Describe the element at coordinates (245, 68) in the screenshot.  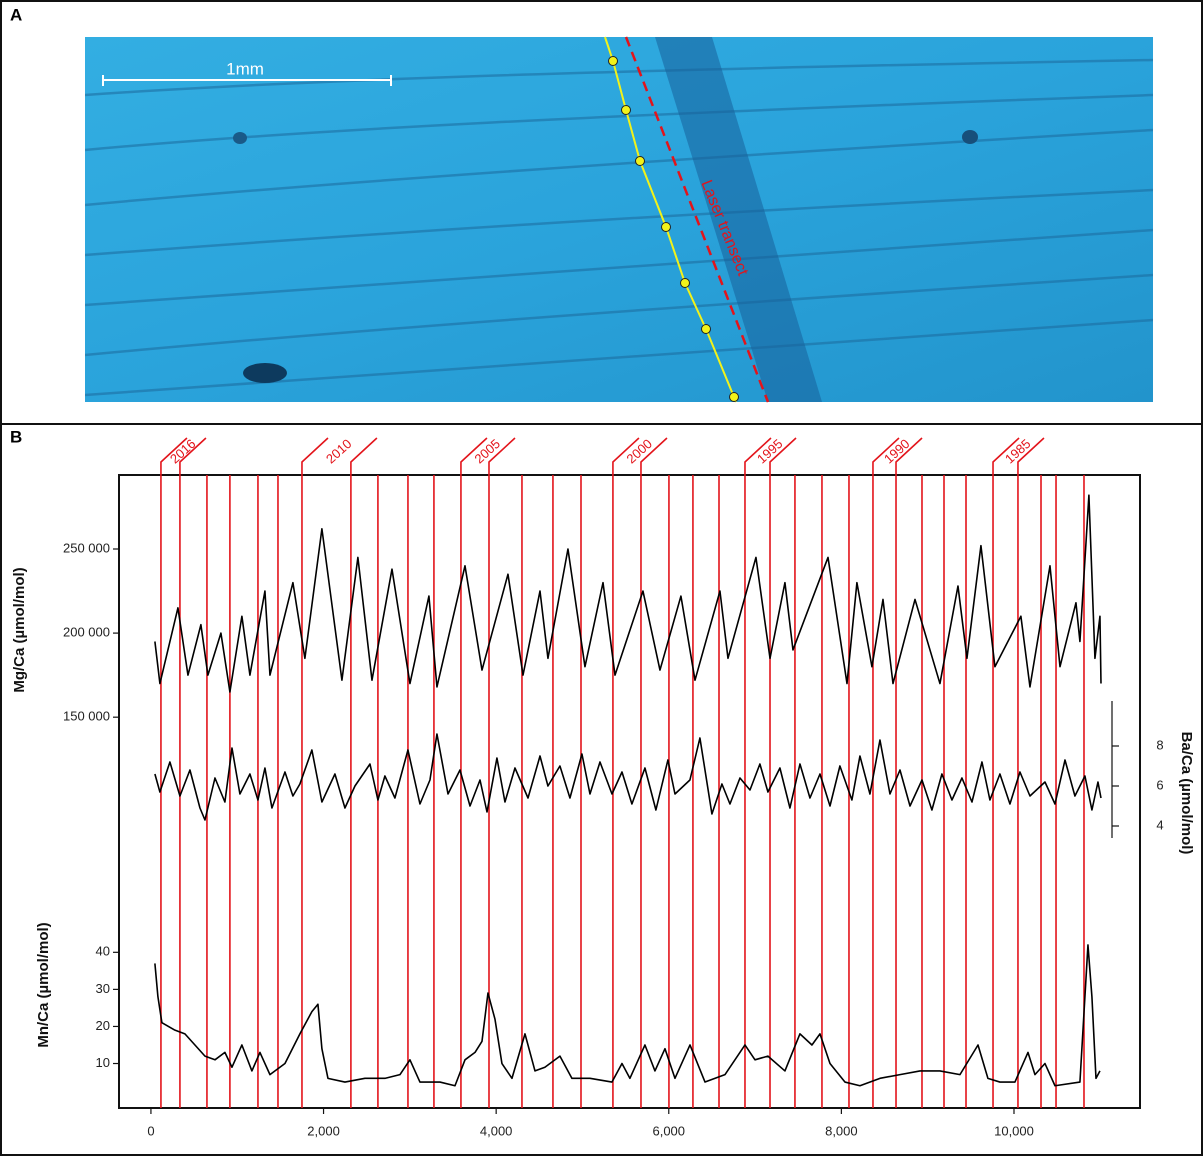
I see `scale-bar-label: 1mm` at that location.